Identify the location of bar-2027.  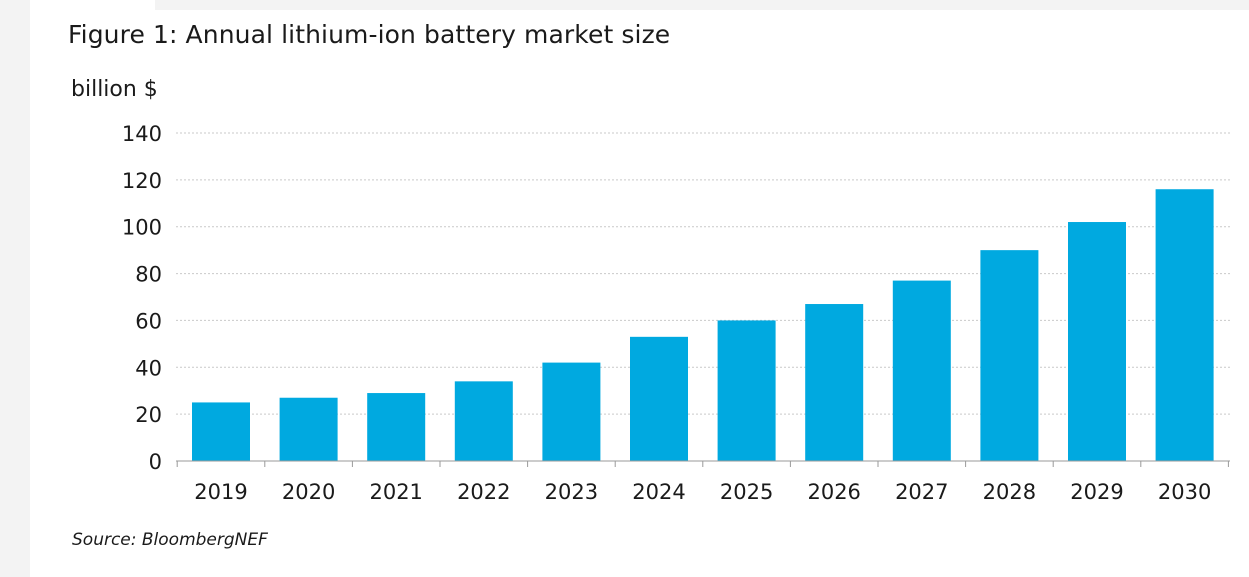
(921, 370).